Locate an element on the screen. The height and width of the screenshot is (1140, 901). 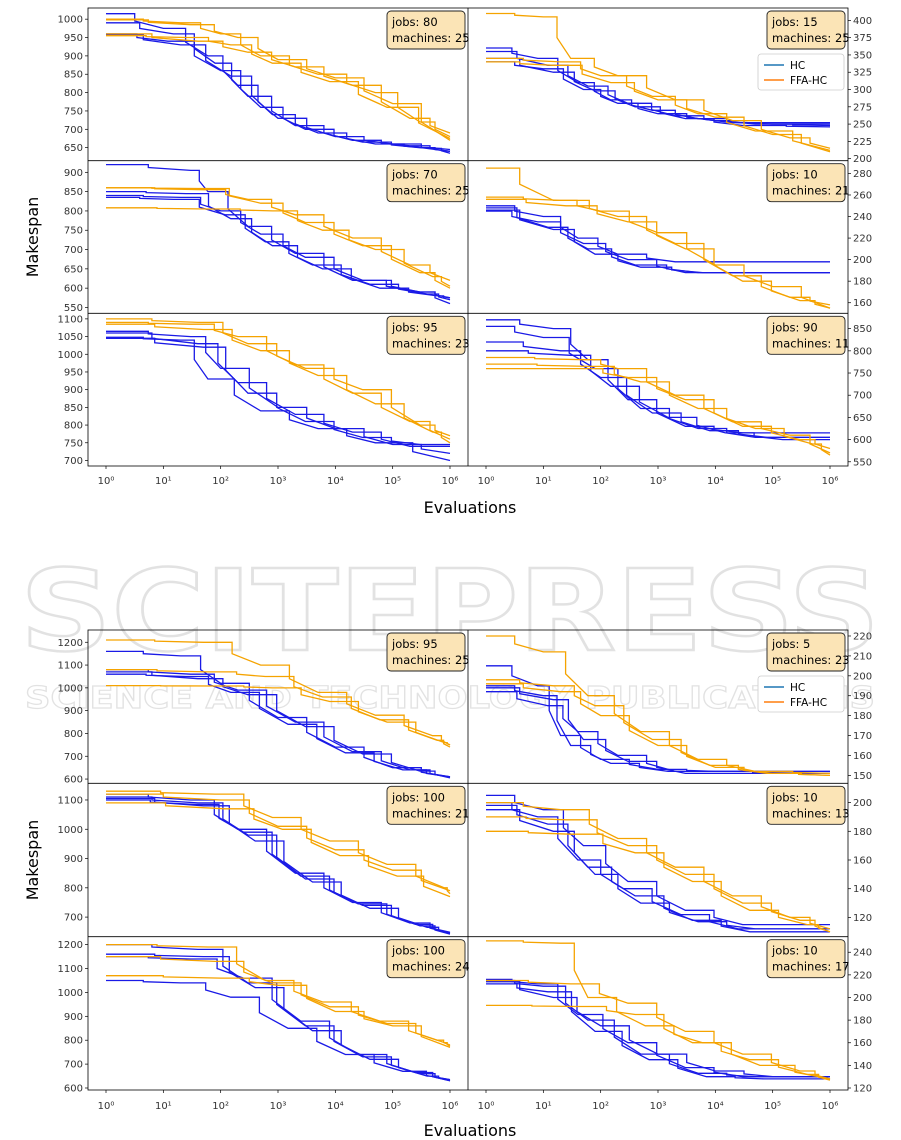
x-tick-label: 10⁴ is located at coordinates (715, 1106).